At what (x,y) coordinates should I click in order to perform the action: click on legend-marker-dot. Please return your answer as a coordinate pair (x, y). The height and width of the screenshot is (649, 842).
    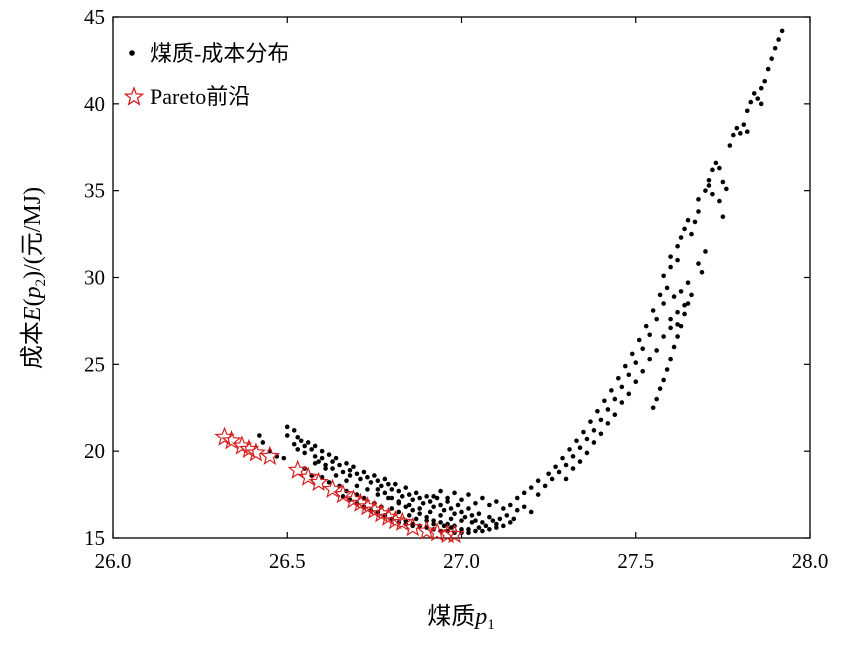
    Looking at the image, I should click on (132, 53).